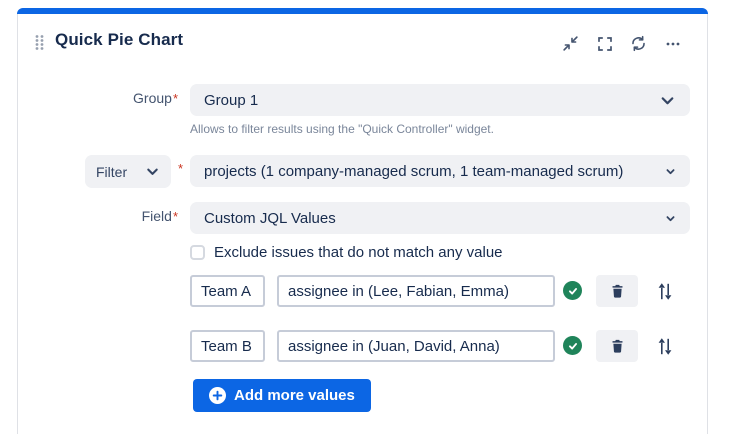 The width and height of the screenshot is (732, 434). Describe the element at coordinates (231, 100) in the screenshot. I see `group-select-value: Group 1` at that location.